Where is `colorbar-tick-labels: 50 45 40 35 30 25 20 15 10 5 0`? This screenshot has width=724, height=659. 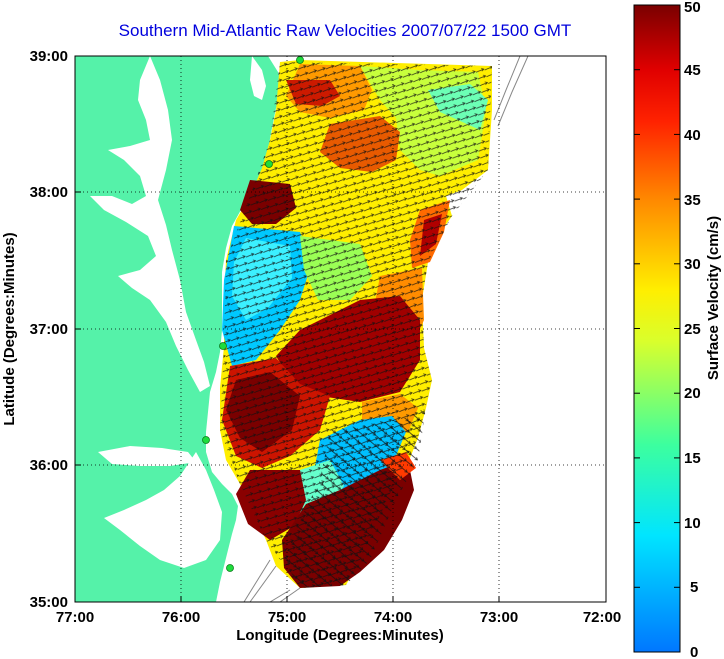
colorbar-tick-labels: 50 45 40 35 30 25 20 15 10 5 0 is located at coordinates (692, 329).